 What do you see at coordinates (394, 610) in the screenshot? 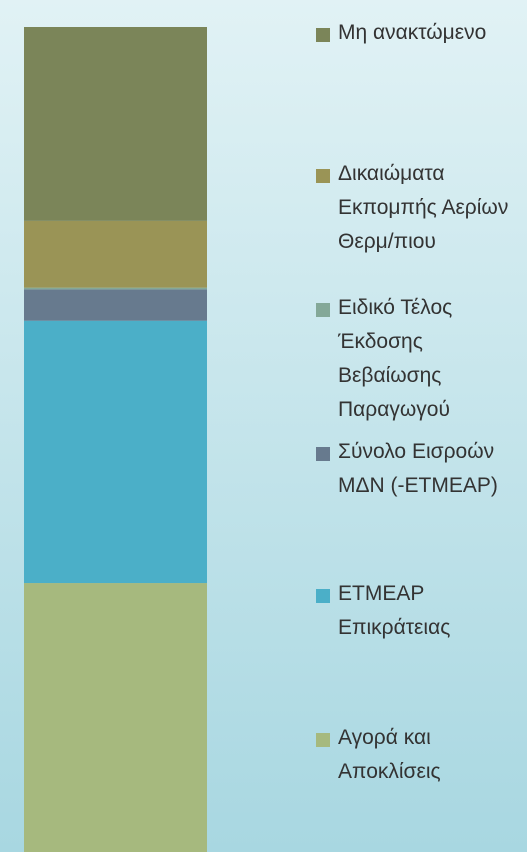
I see `legend-label: ΕΤΜΕΑΡ Επικράτειας` at bounding box center [394, 610].